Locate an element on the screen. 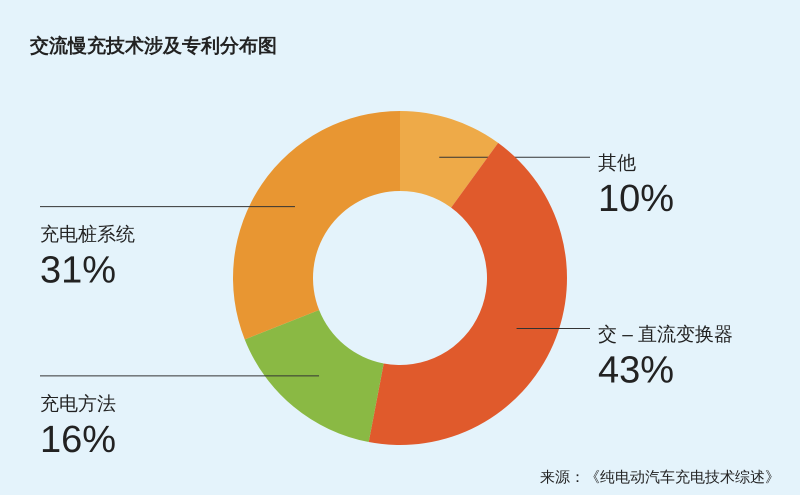 This screenshot has width=800, height=495. slice-label: 充电桩系统 is located at coordinates (87, 235).